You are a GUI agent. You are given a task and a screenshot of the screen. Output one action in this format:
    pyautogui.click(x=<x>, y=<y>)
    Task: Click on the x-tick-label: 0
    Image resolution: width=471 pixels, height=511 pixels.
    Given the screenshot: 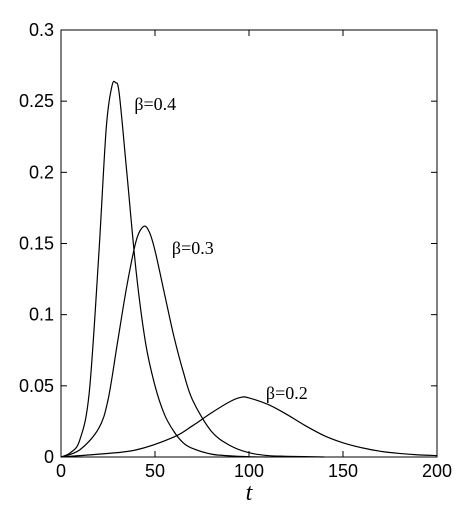 What is the action you would take?
    pyautogui.click(x=61, y=471)
    